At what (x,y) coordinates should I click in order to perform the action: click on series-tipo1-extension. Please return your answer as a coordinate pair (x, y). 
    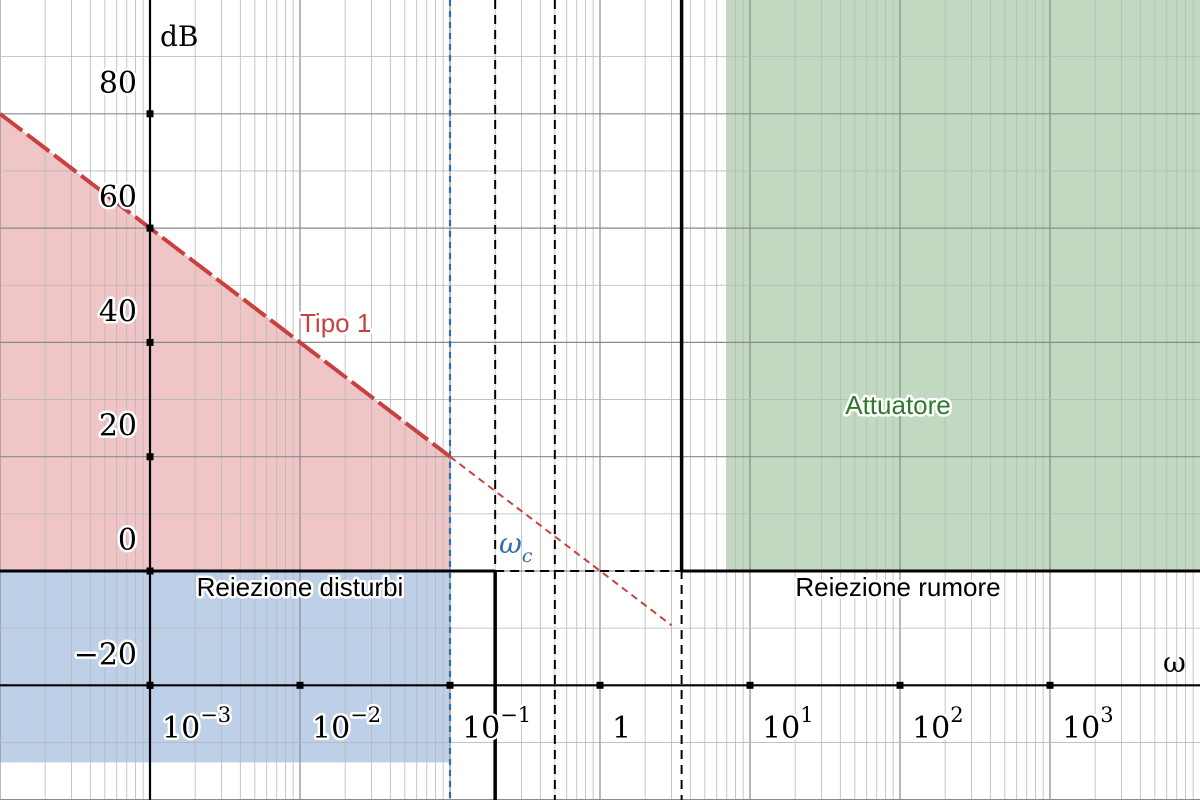
    Looking at the image, I should click on (561, 541).